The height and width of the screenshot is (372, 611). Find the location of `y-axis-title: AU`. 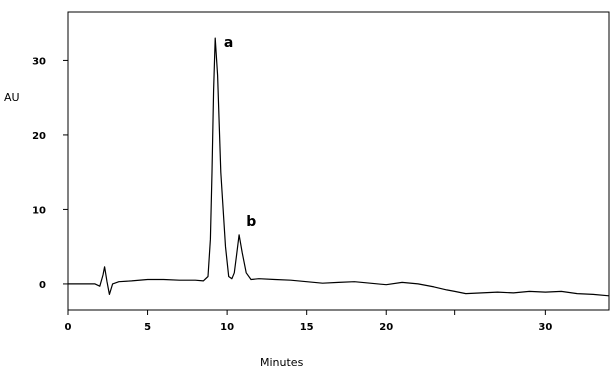

y-axis-title: AU is located at coordinates (12, 97).